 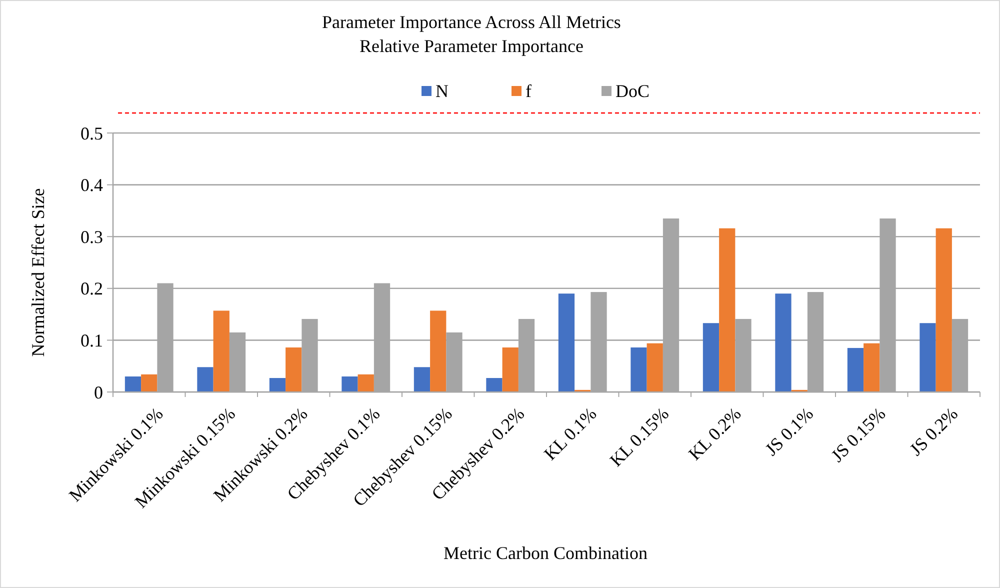 I want to click on y-tick-label: 0.1, so click(x=91, y=340).